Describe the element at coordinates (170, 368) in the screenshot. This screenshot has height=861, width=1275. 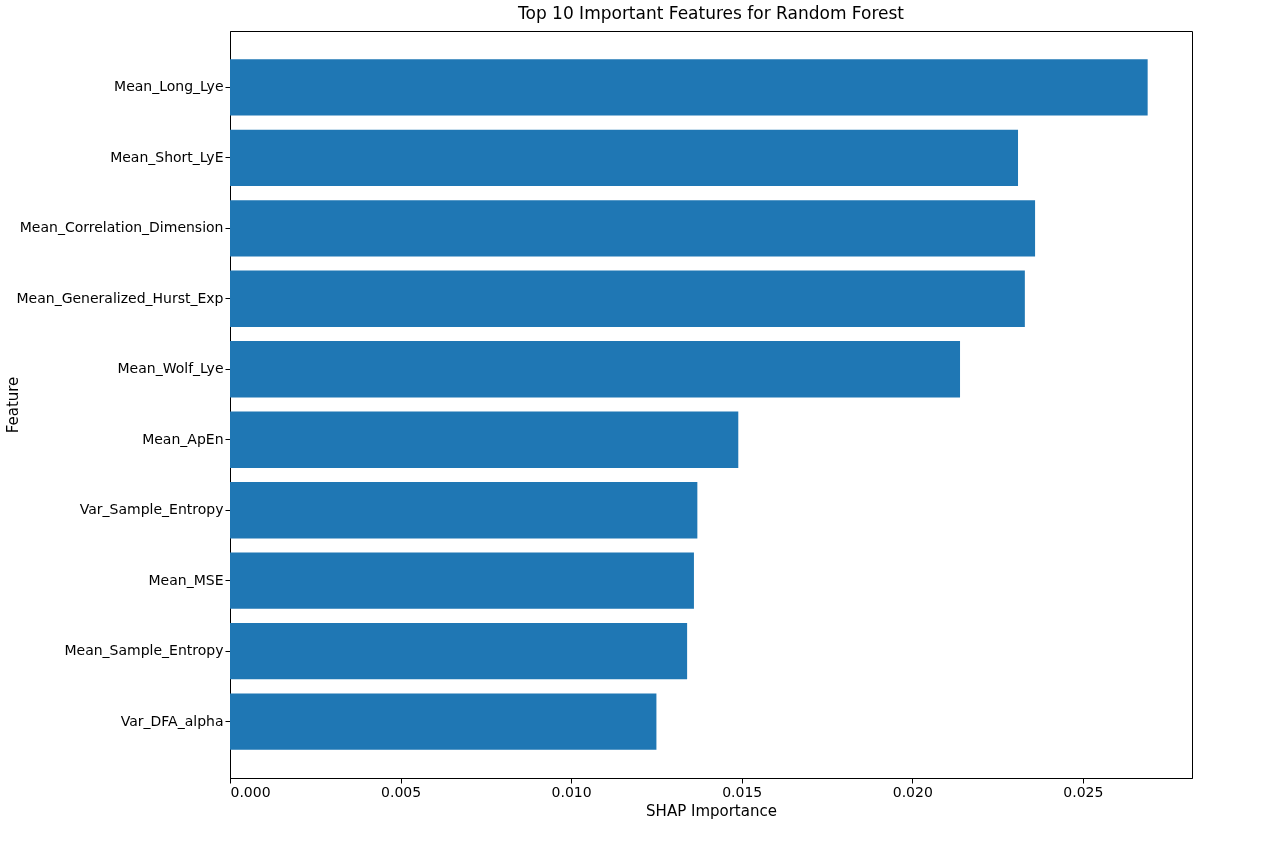
I see `y-tick-label: Mean_Wolf_Lye` at that location.